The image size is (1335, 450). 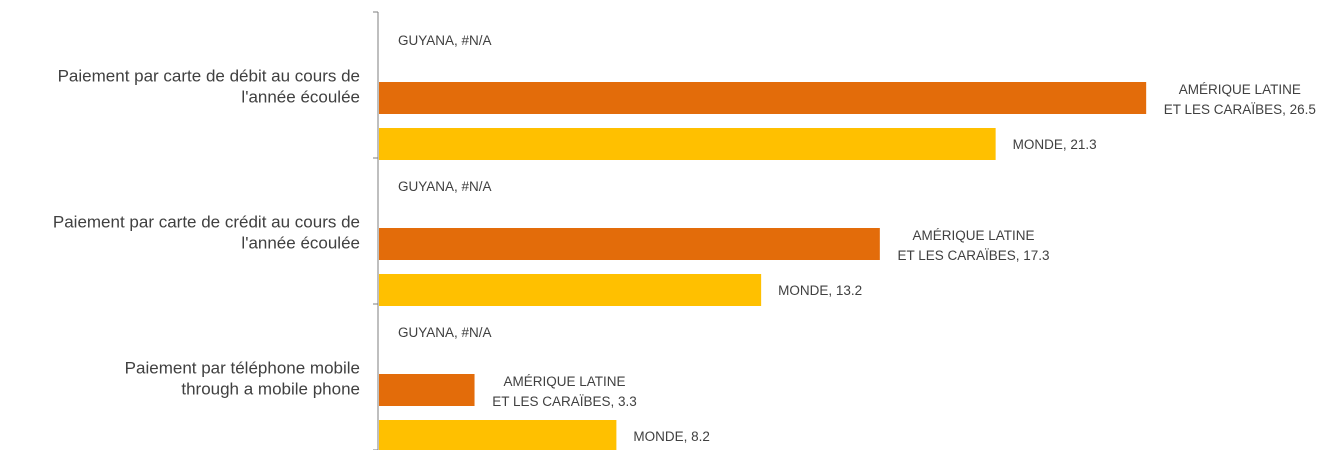 What do you see at coordinates (376, 230) in the screenshot?
I see `axis` at bounding box center [376, 230].